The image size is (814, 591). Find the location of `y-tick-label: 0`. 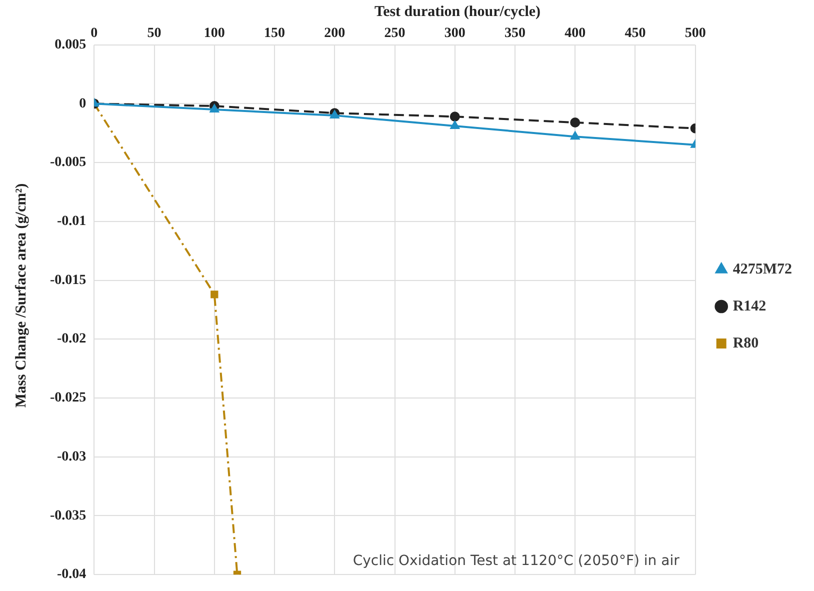

y-tick-label: 0 is located at coordinates (82, 104).